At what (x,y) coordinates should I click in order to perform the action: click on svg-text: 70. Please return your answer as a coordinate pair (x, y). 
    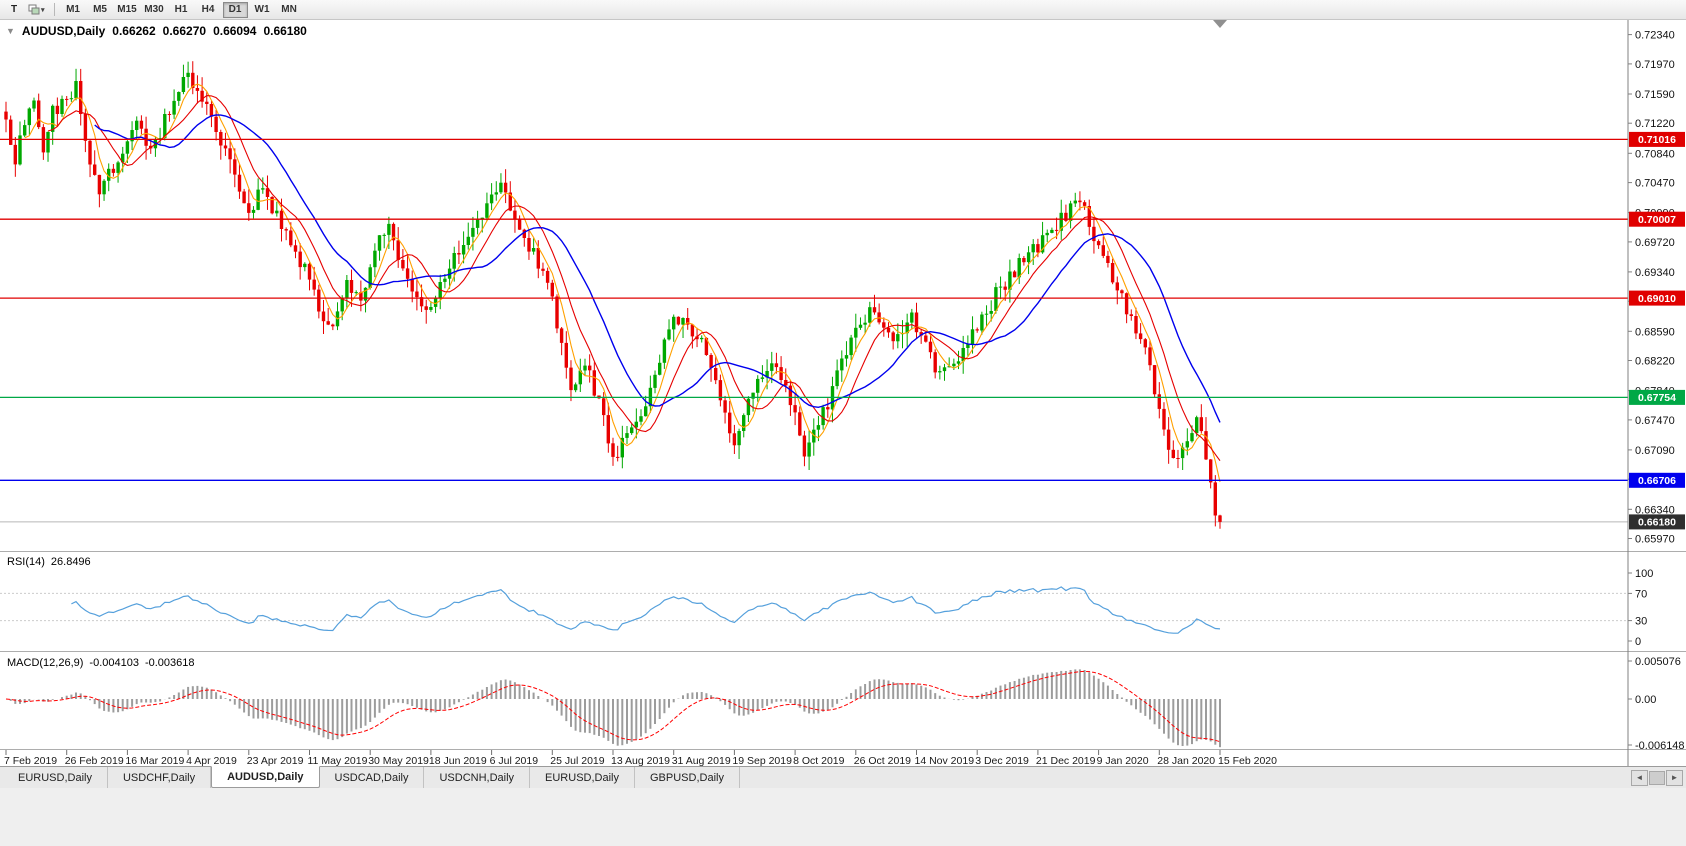
    Looking at the image, I should click on (1641, 594).